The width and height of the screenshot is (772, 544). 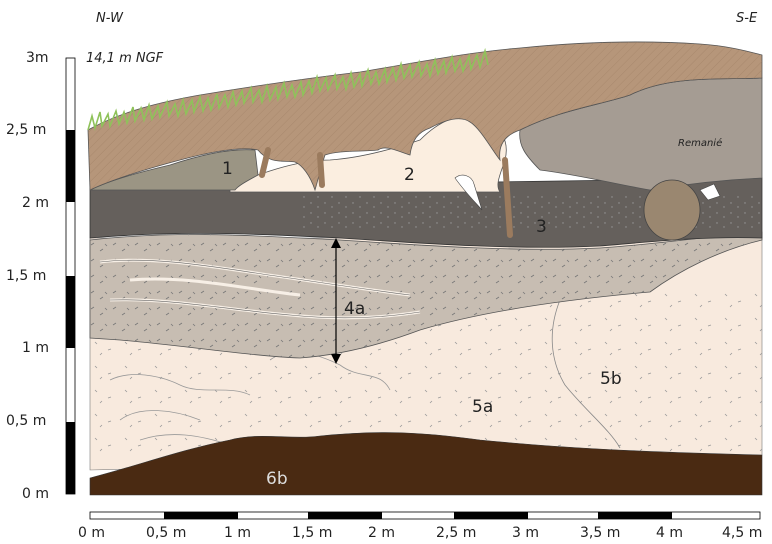 I want to click on v-tick-0: 0 m, so click(x=35, y=494).